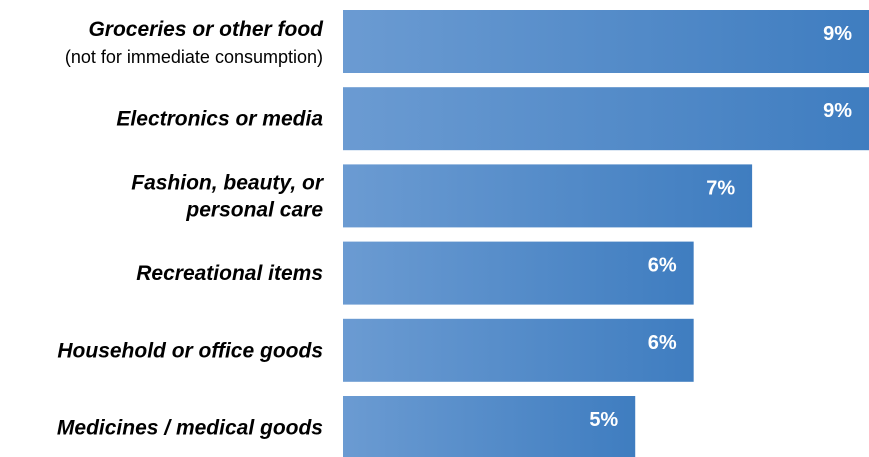  Describe the element at coordinates (254, 209) in the screenshot. I see `category-label: personal care` at that location.